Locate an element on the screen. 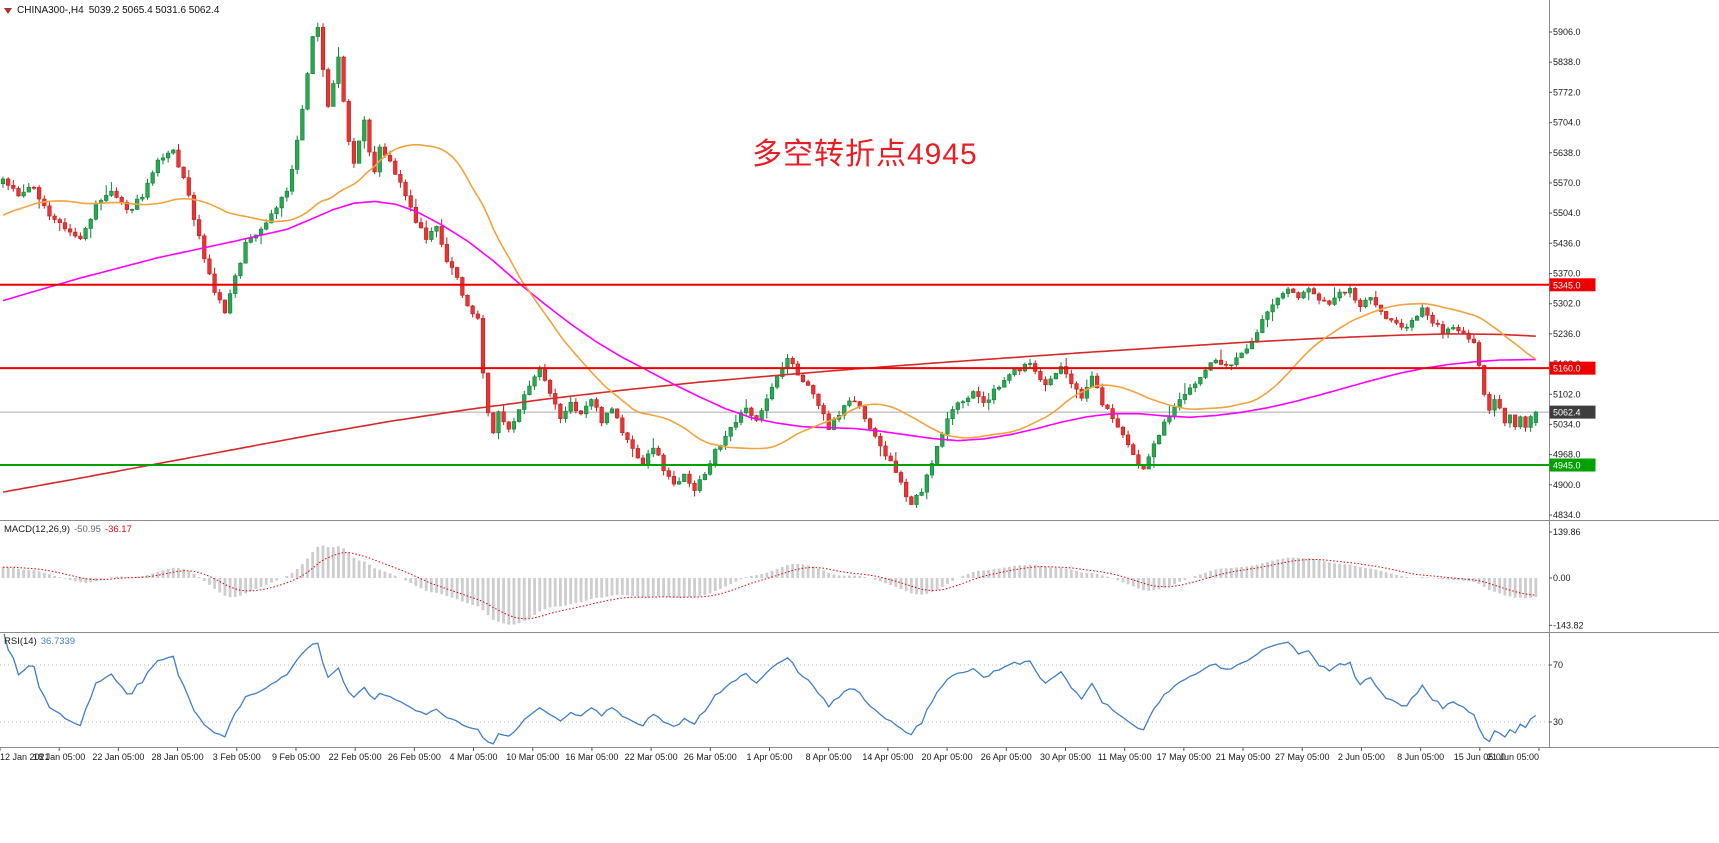  time-label: 17 May 05:00 is located at coordinates (1184, 757).